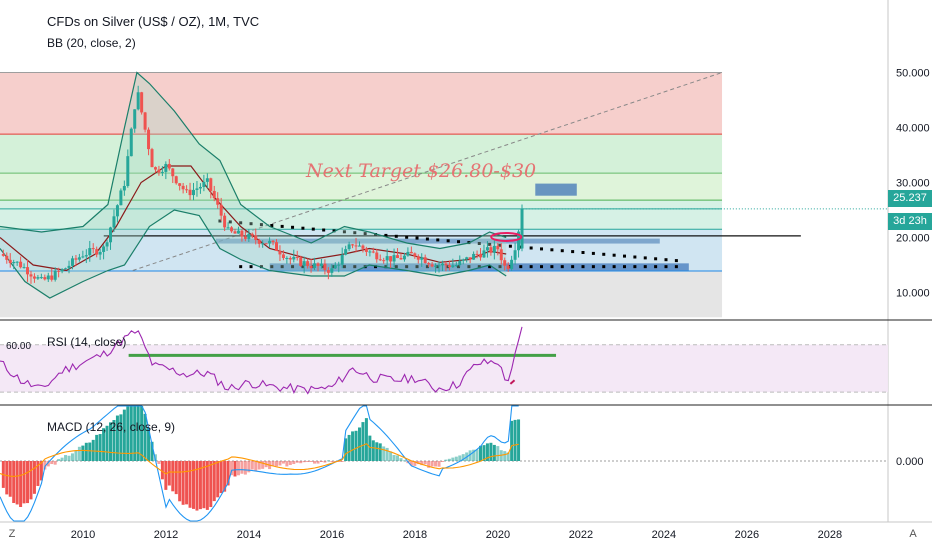 This screenshot has width=932, height=555. Describe the element at coordinates (913, 294) in the screenshot. I see `price-axis-tick: 10.000` at that location.